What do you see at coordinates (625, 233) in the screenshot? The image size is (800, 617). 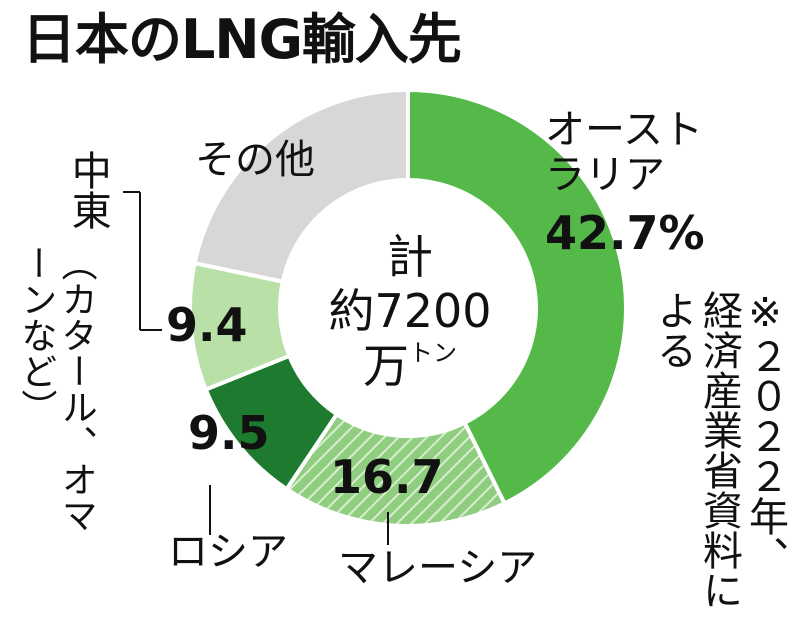 I see `label-australia-value: 42.7%` at bounding box center [625, 233].